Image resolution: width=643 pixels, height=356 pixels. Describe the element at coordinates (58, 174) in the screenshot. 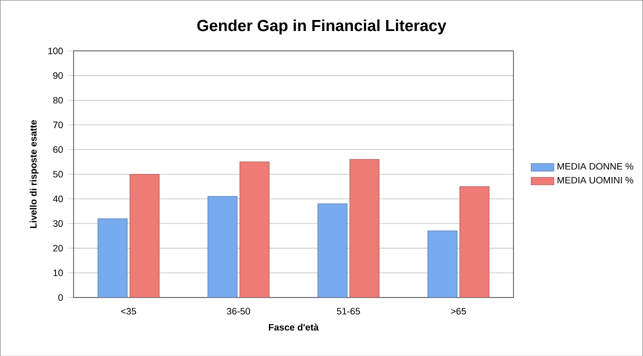

I see `y-tick-label: 50` at that location.